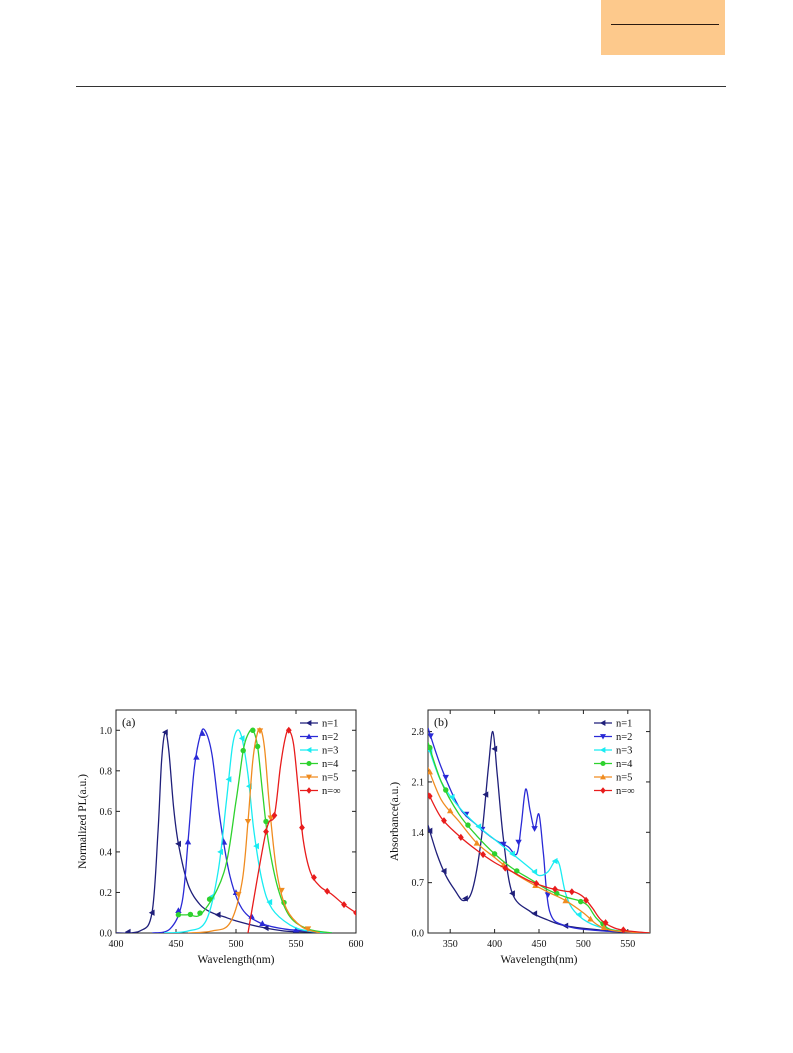 The width and height of the screenshot is (793, 1053). I want to click on y-tick-label: 2.8, so click(418, 732).